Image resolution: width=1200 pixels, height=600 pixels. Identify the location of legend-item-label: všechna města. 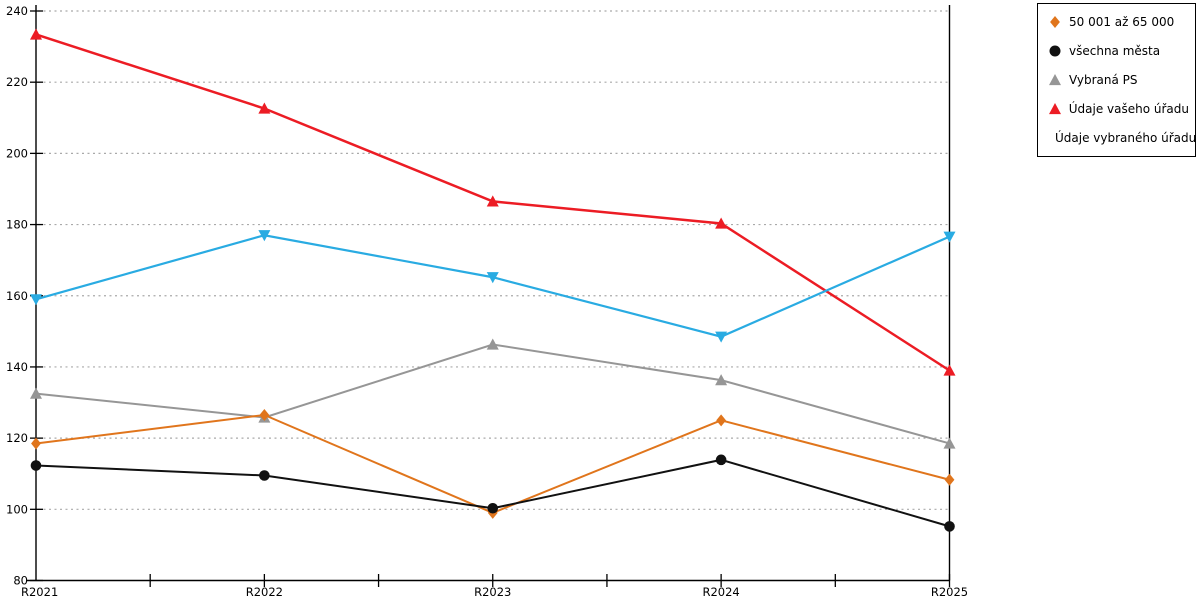
(1115, 51).